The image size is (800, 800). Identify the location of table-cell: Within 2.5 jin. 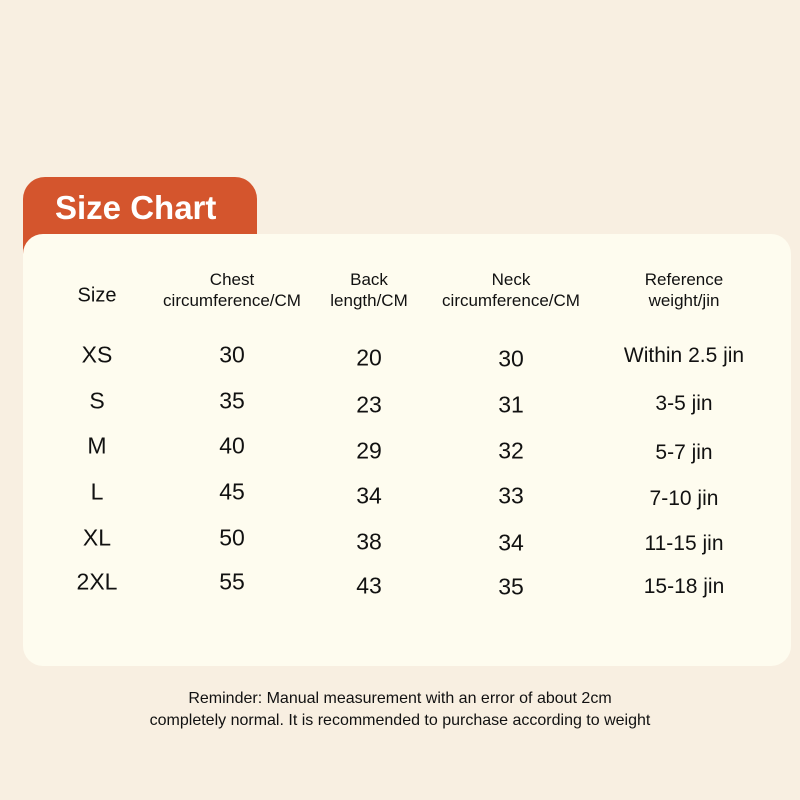
(684, 355).